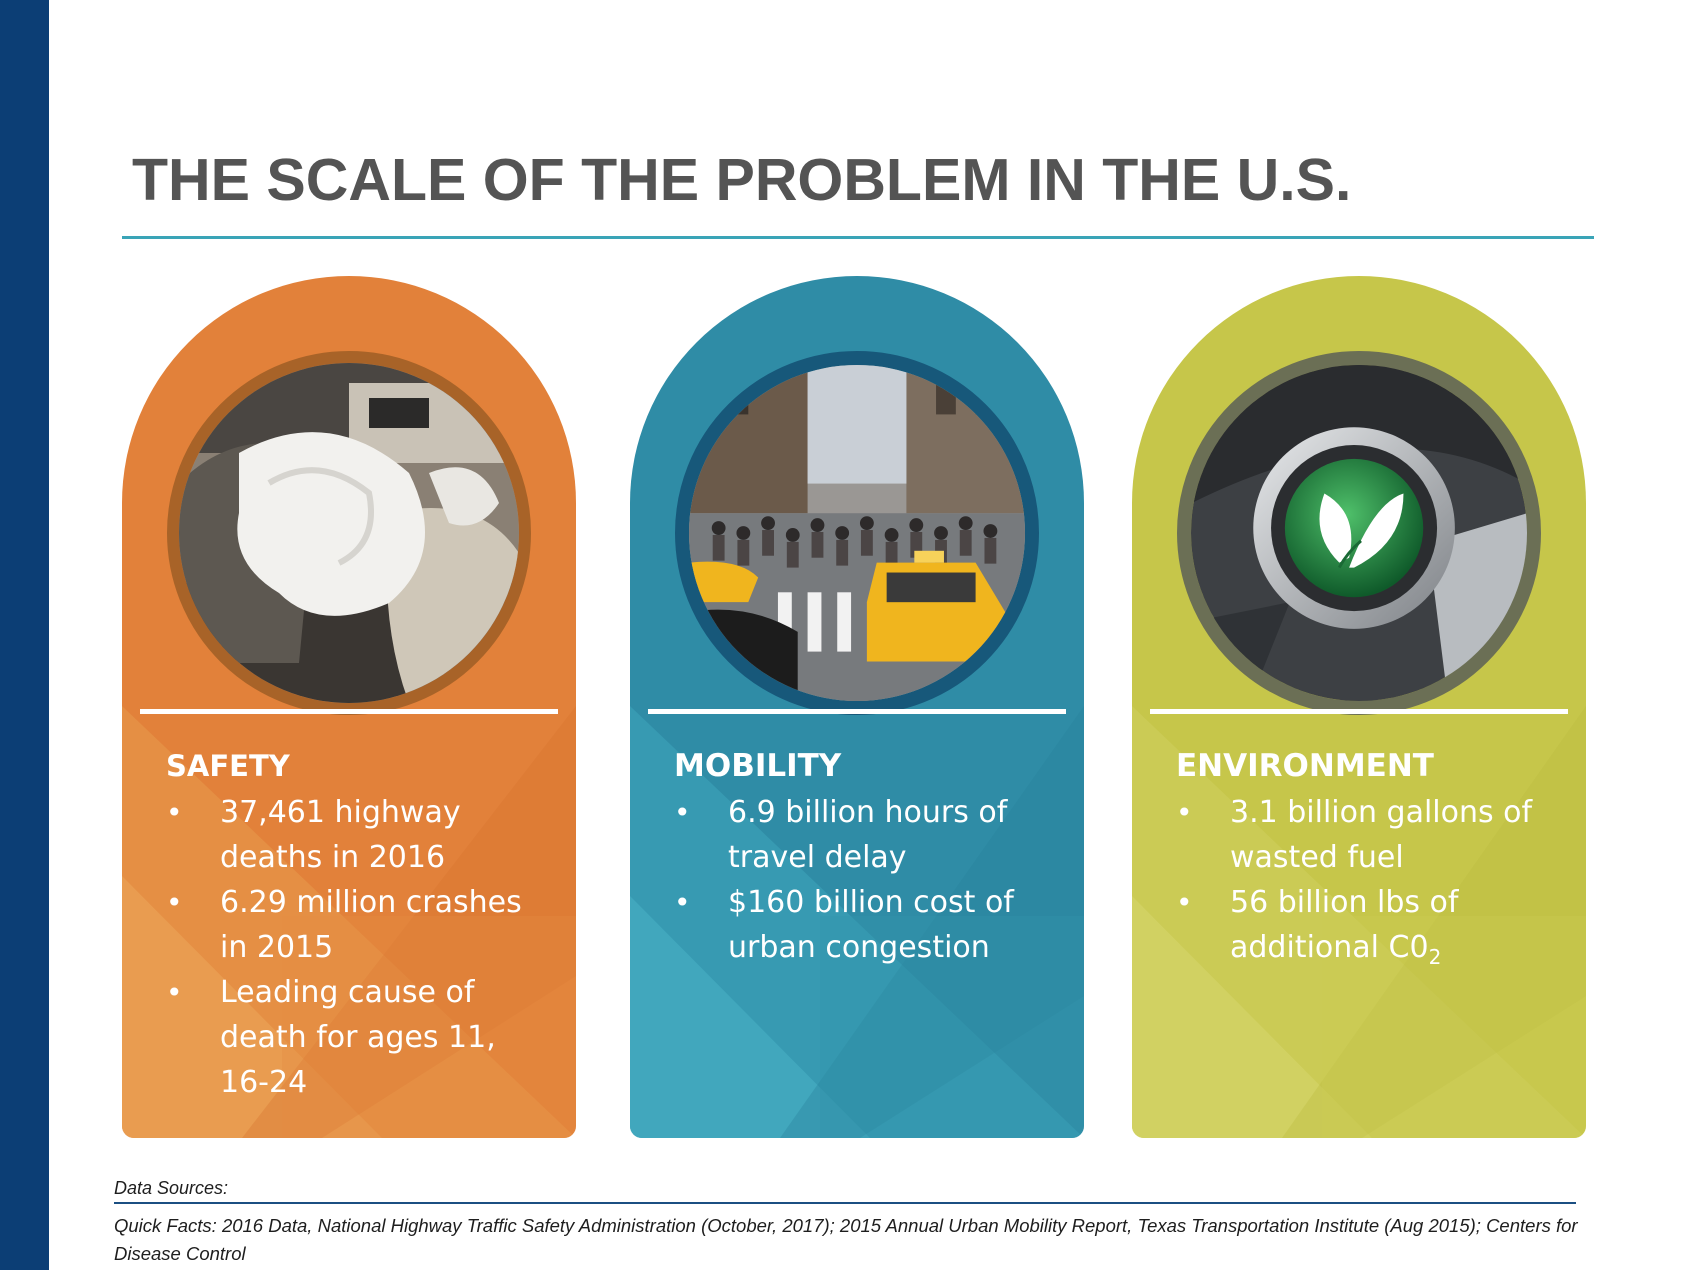 The width and height of the screenshot is (1692, 1270). Describe the element at coordinates (858, 237) in the screenshot. I see `title-underline` at that location.